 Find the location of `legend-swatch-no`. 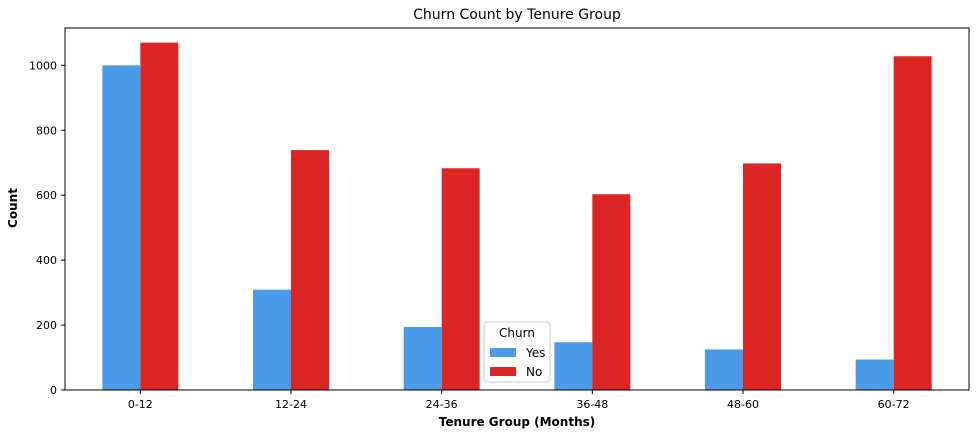

legend-swatch-no is located at coordinates (503, 371).